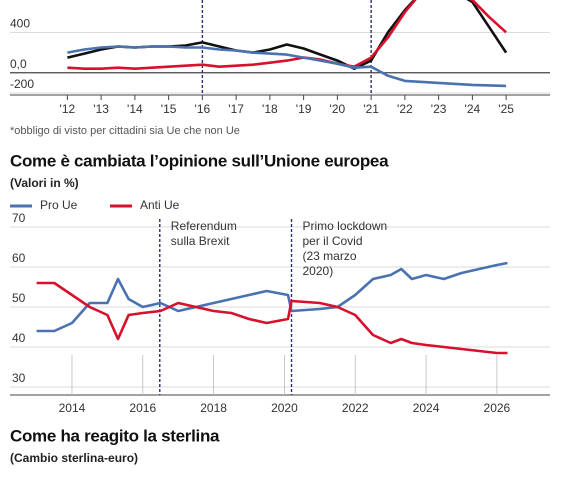 The height and width of the screenshot is (480, 562). I want to click on y-tick-label: 70, so click(19, 218).